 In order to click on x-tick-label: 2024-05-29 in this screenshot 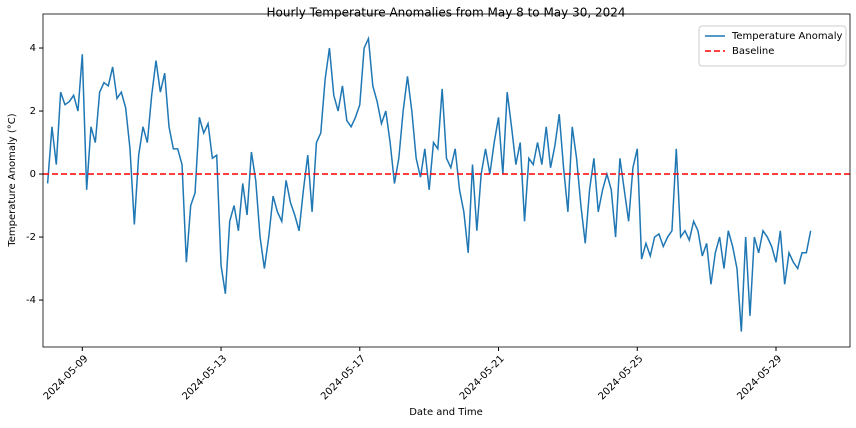, I will do `click(759, 377)`.